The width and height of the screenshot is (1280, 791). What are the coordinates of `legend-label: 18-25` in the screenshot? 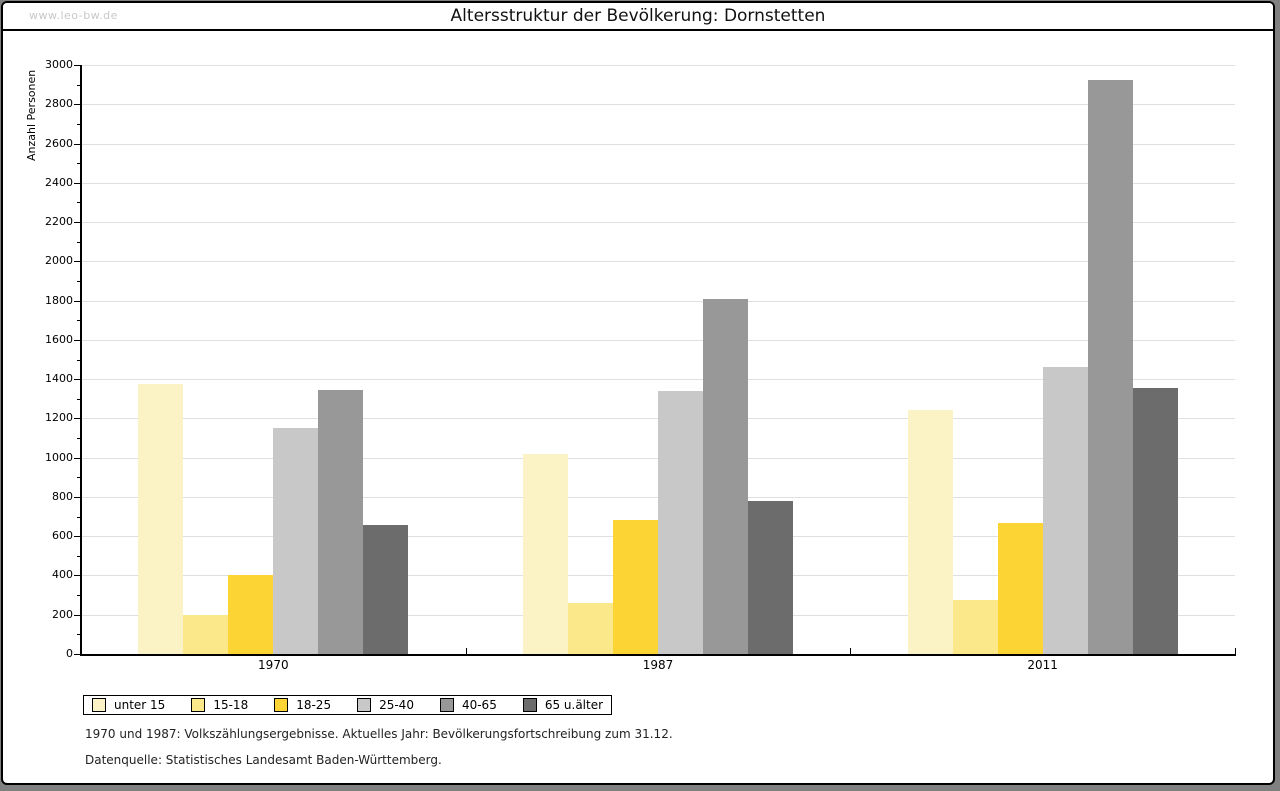 It's located at (314, 704).